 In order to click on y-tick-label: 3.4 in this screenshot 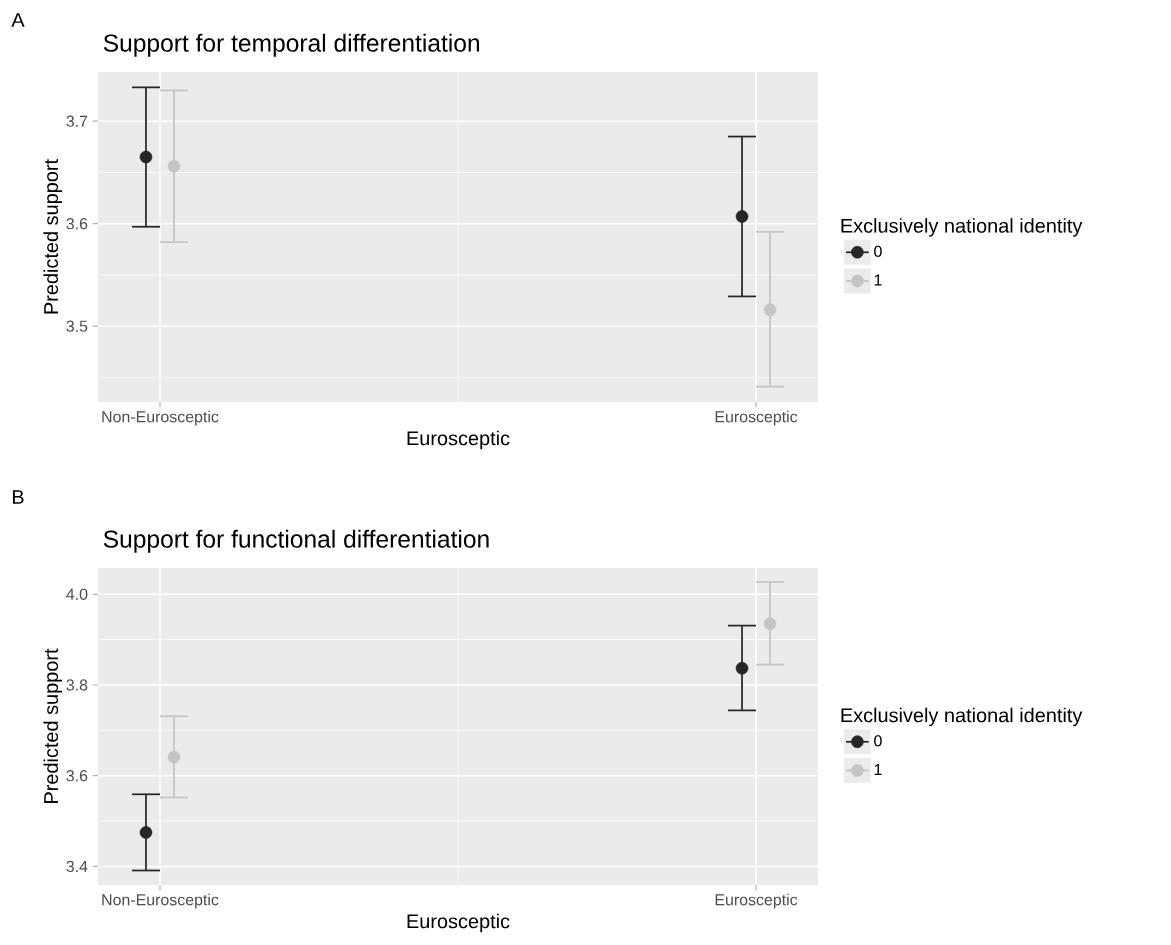, I will do `click(77, 866)`.